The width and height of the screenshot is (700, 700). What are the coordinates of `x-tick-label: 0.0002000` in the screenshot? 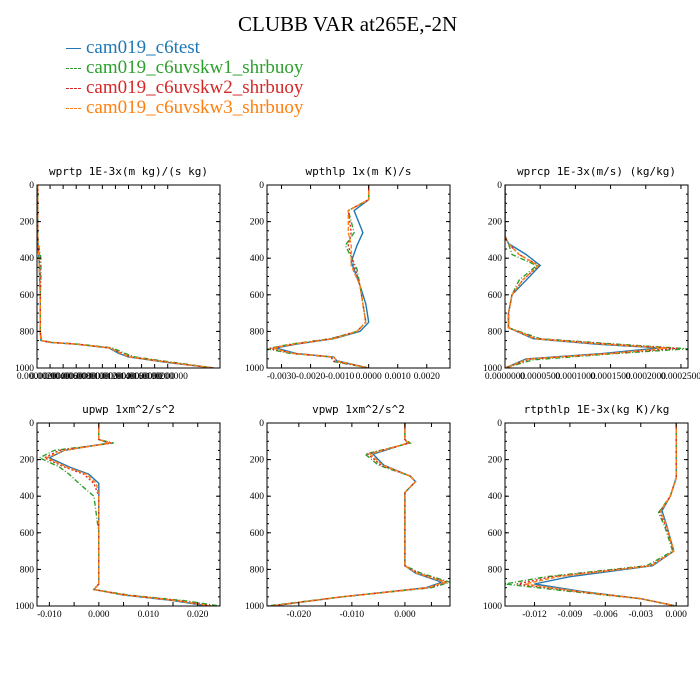 It's located at (646, 377).